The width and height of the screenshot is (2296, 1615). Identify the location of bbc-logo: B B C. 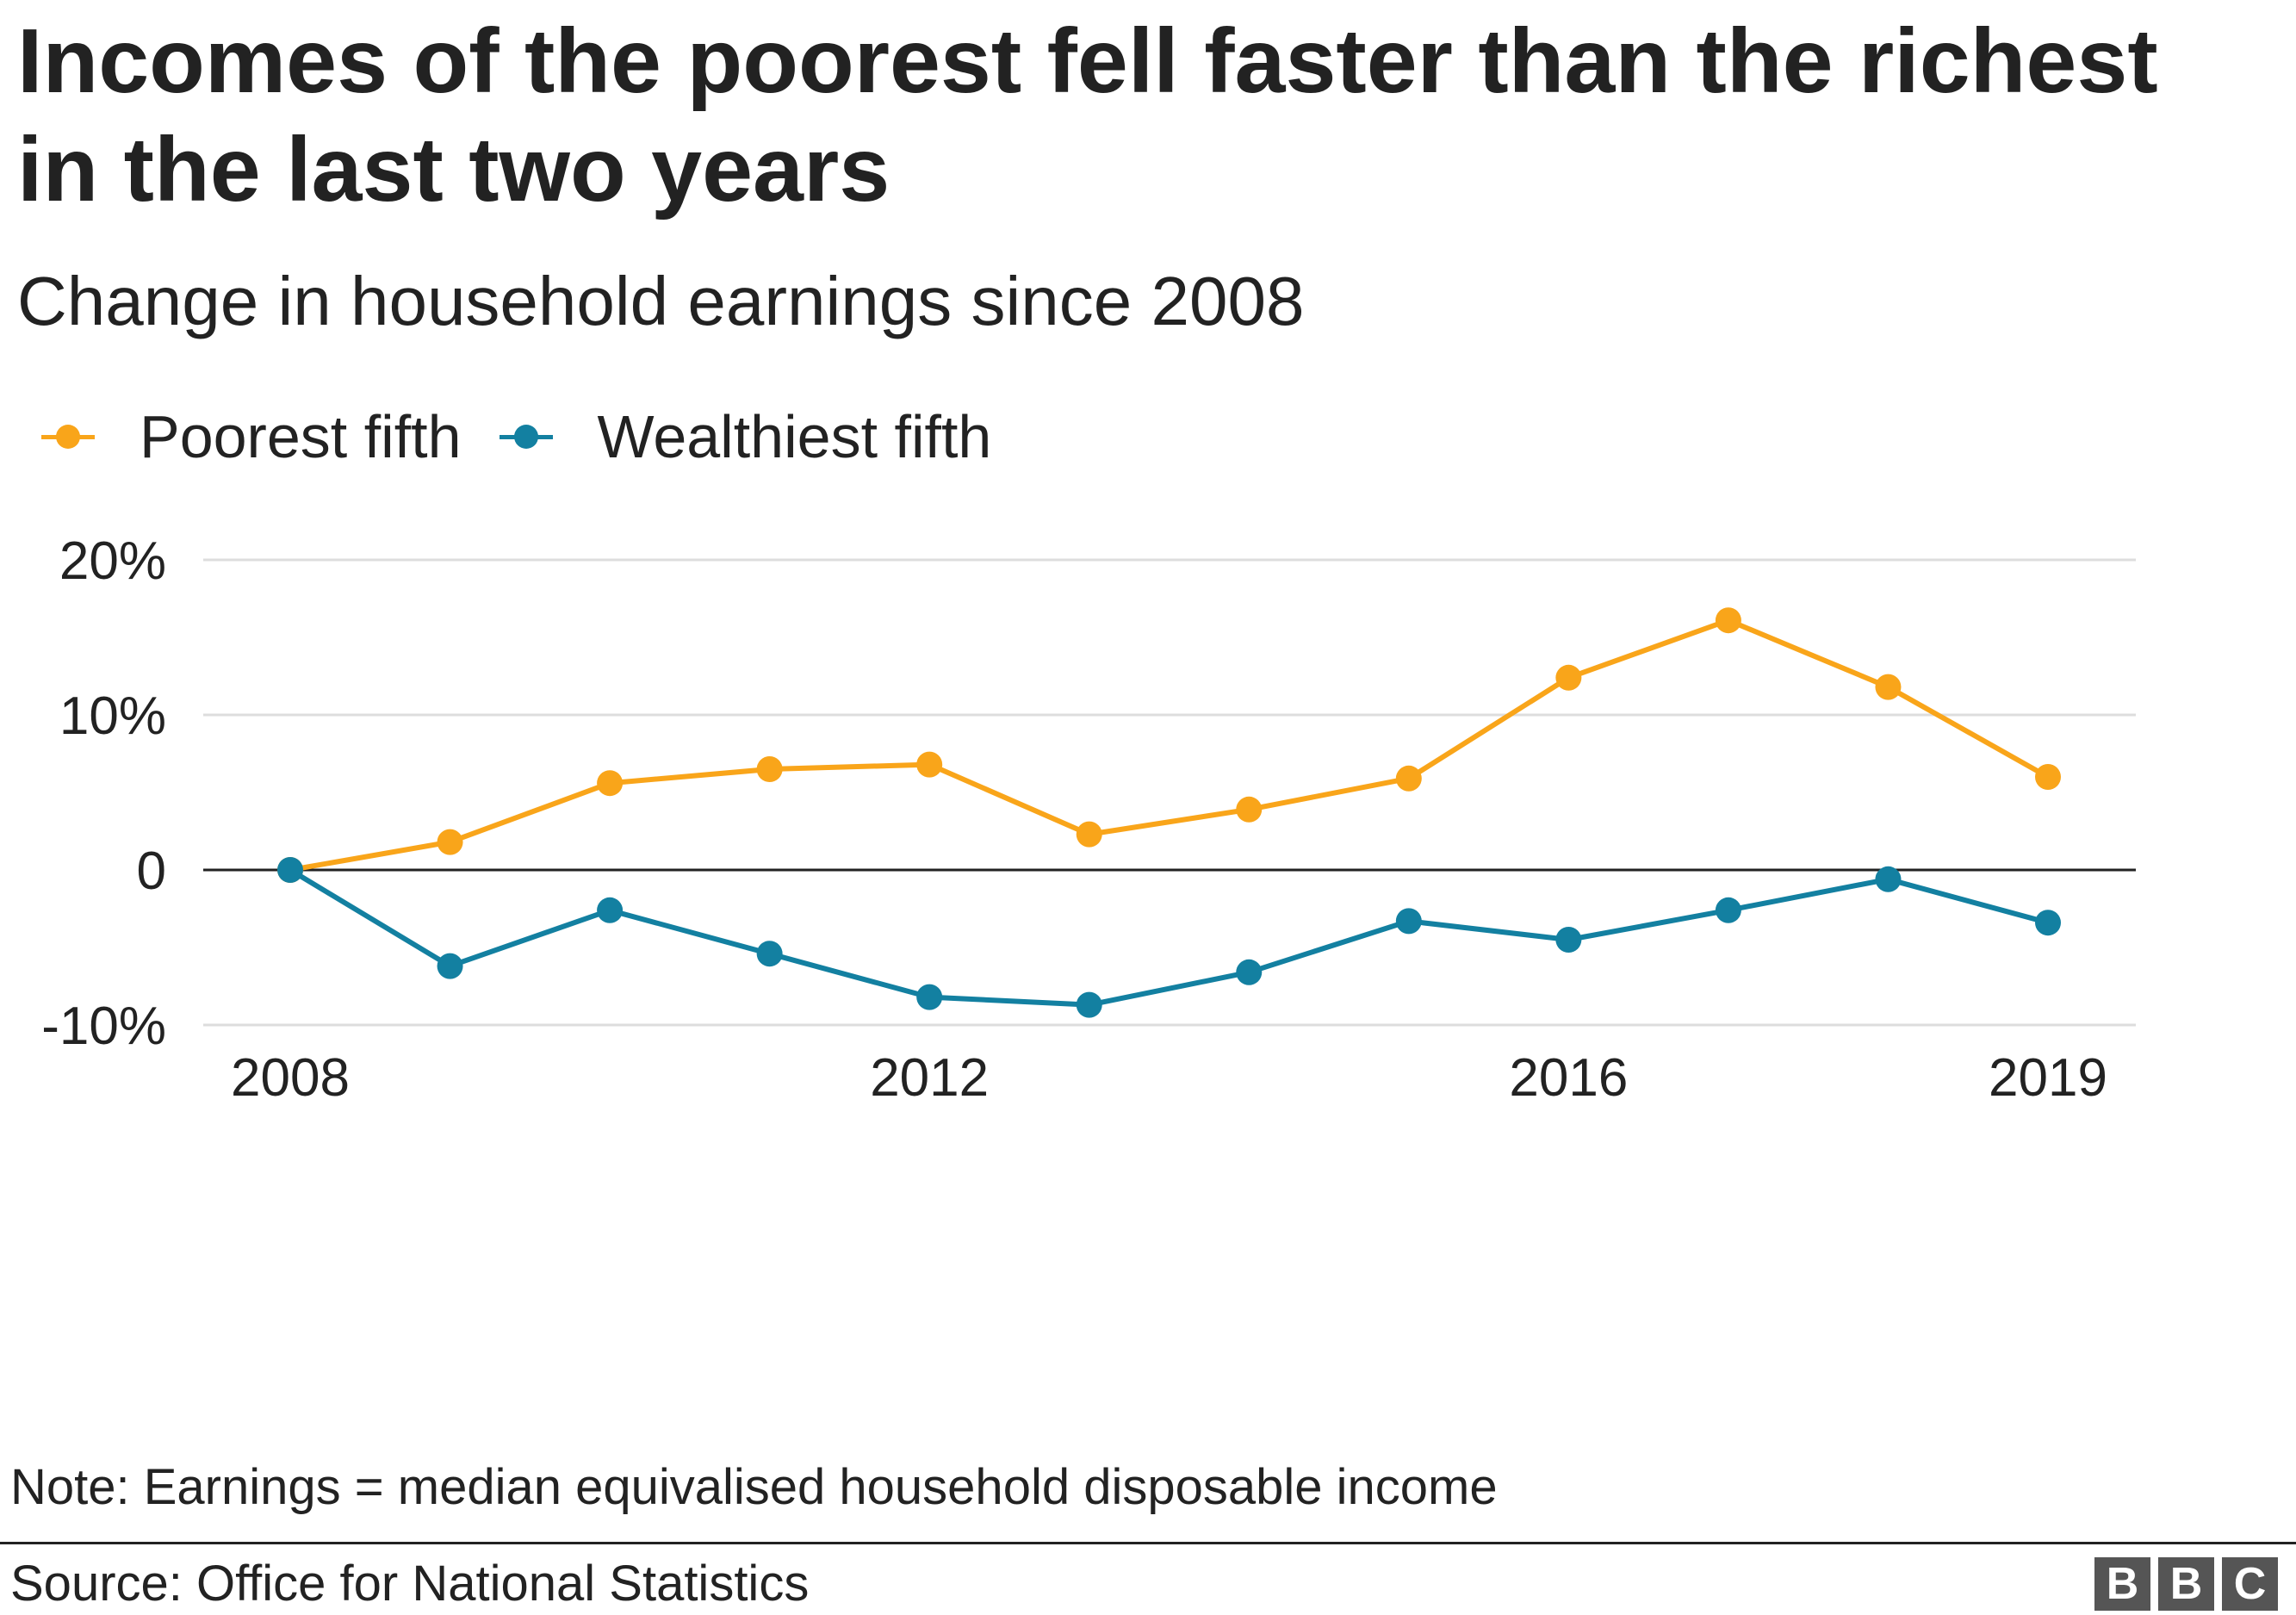
(2190, 1584).